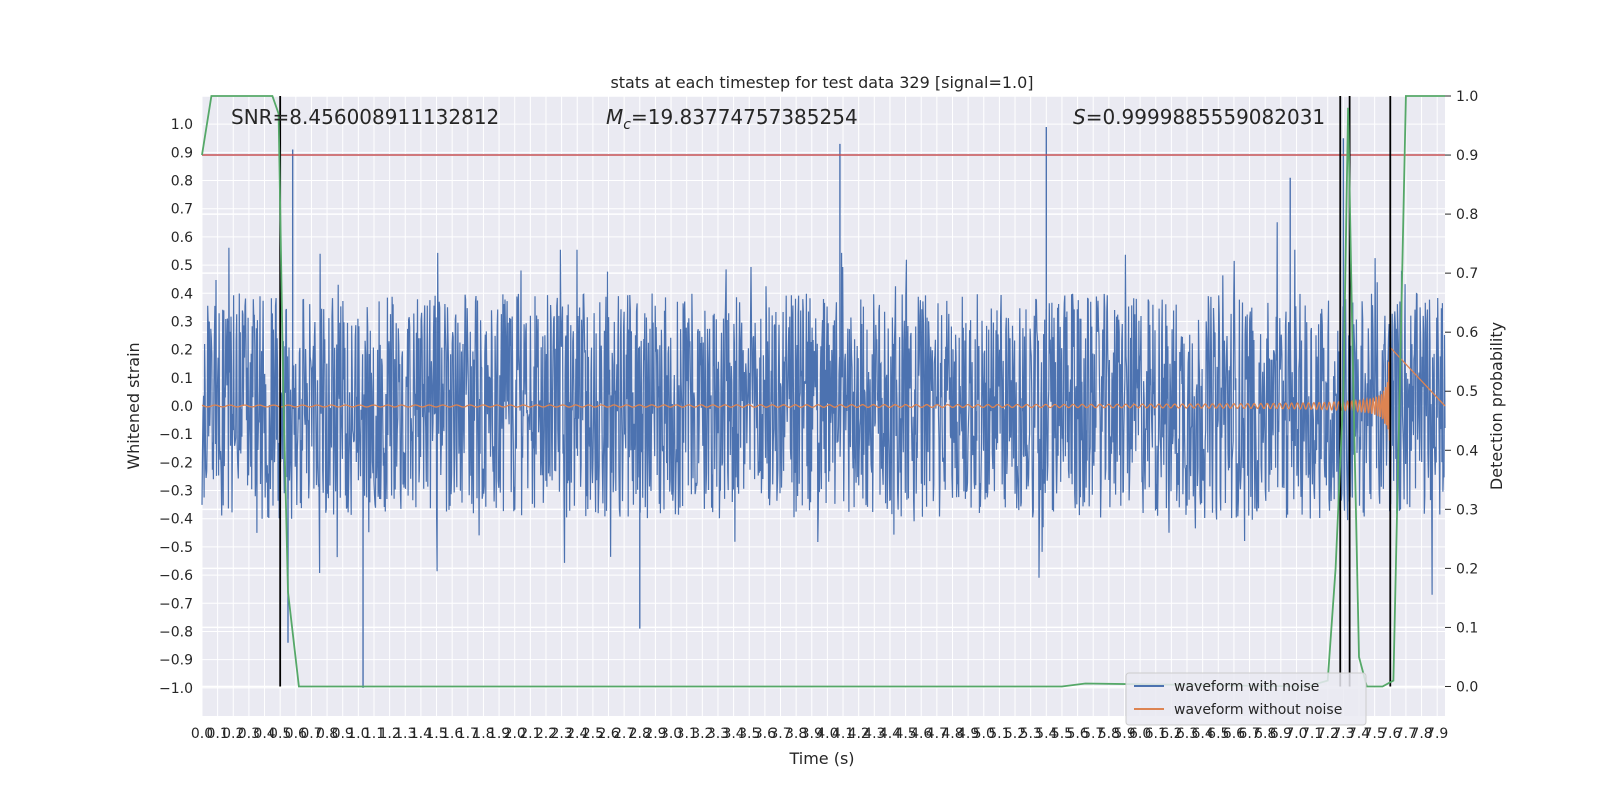 The width and height of the screenshot is (1600, 800). What do you see at coordinates (1265, 734) in the screenshot?
I see `x-tick-label: 6.8` at bounding box center [1265, 734].